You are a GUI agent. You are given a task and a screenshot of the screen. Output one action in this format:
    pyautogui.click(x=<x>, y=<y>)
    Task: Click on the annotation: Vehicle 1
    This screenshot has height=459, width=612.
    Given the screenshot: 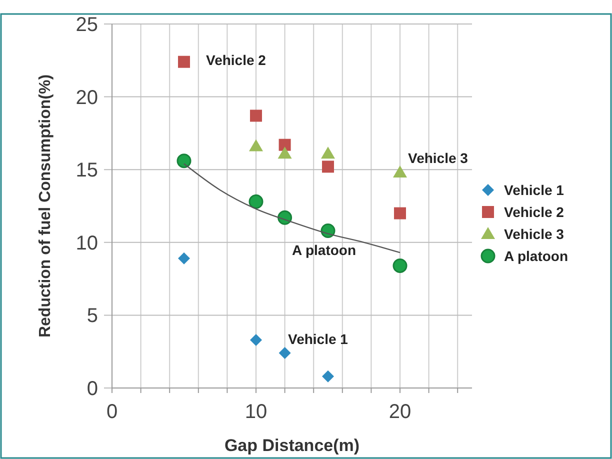 What is the action you would take?
    pyautogui.click(x=318, y=339)
    